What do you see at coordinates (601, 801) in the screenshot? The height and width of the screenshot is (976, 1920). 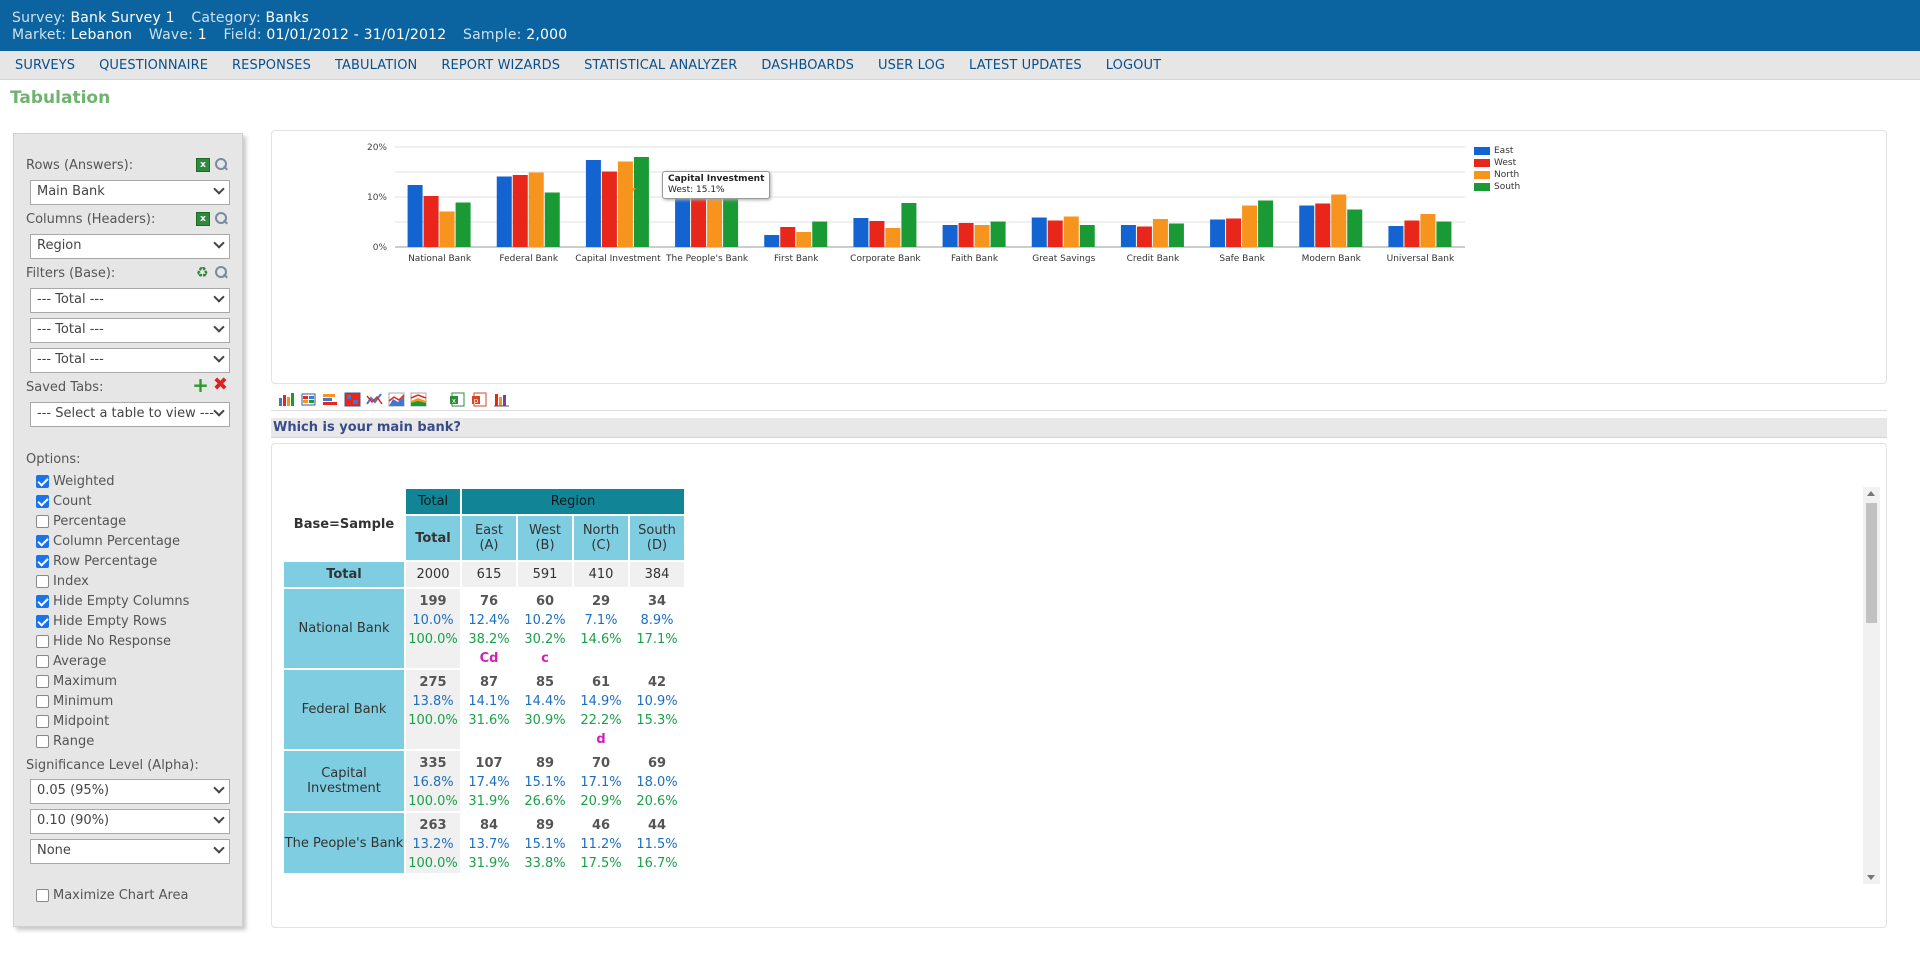 I see `cell-row: 20.9%` at bounding box center [601, 801].